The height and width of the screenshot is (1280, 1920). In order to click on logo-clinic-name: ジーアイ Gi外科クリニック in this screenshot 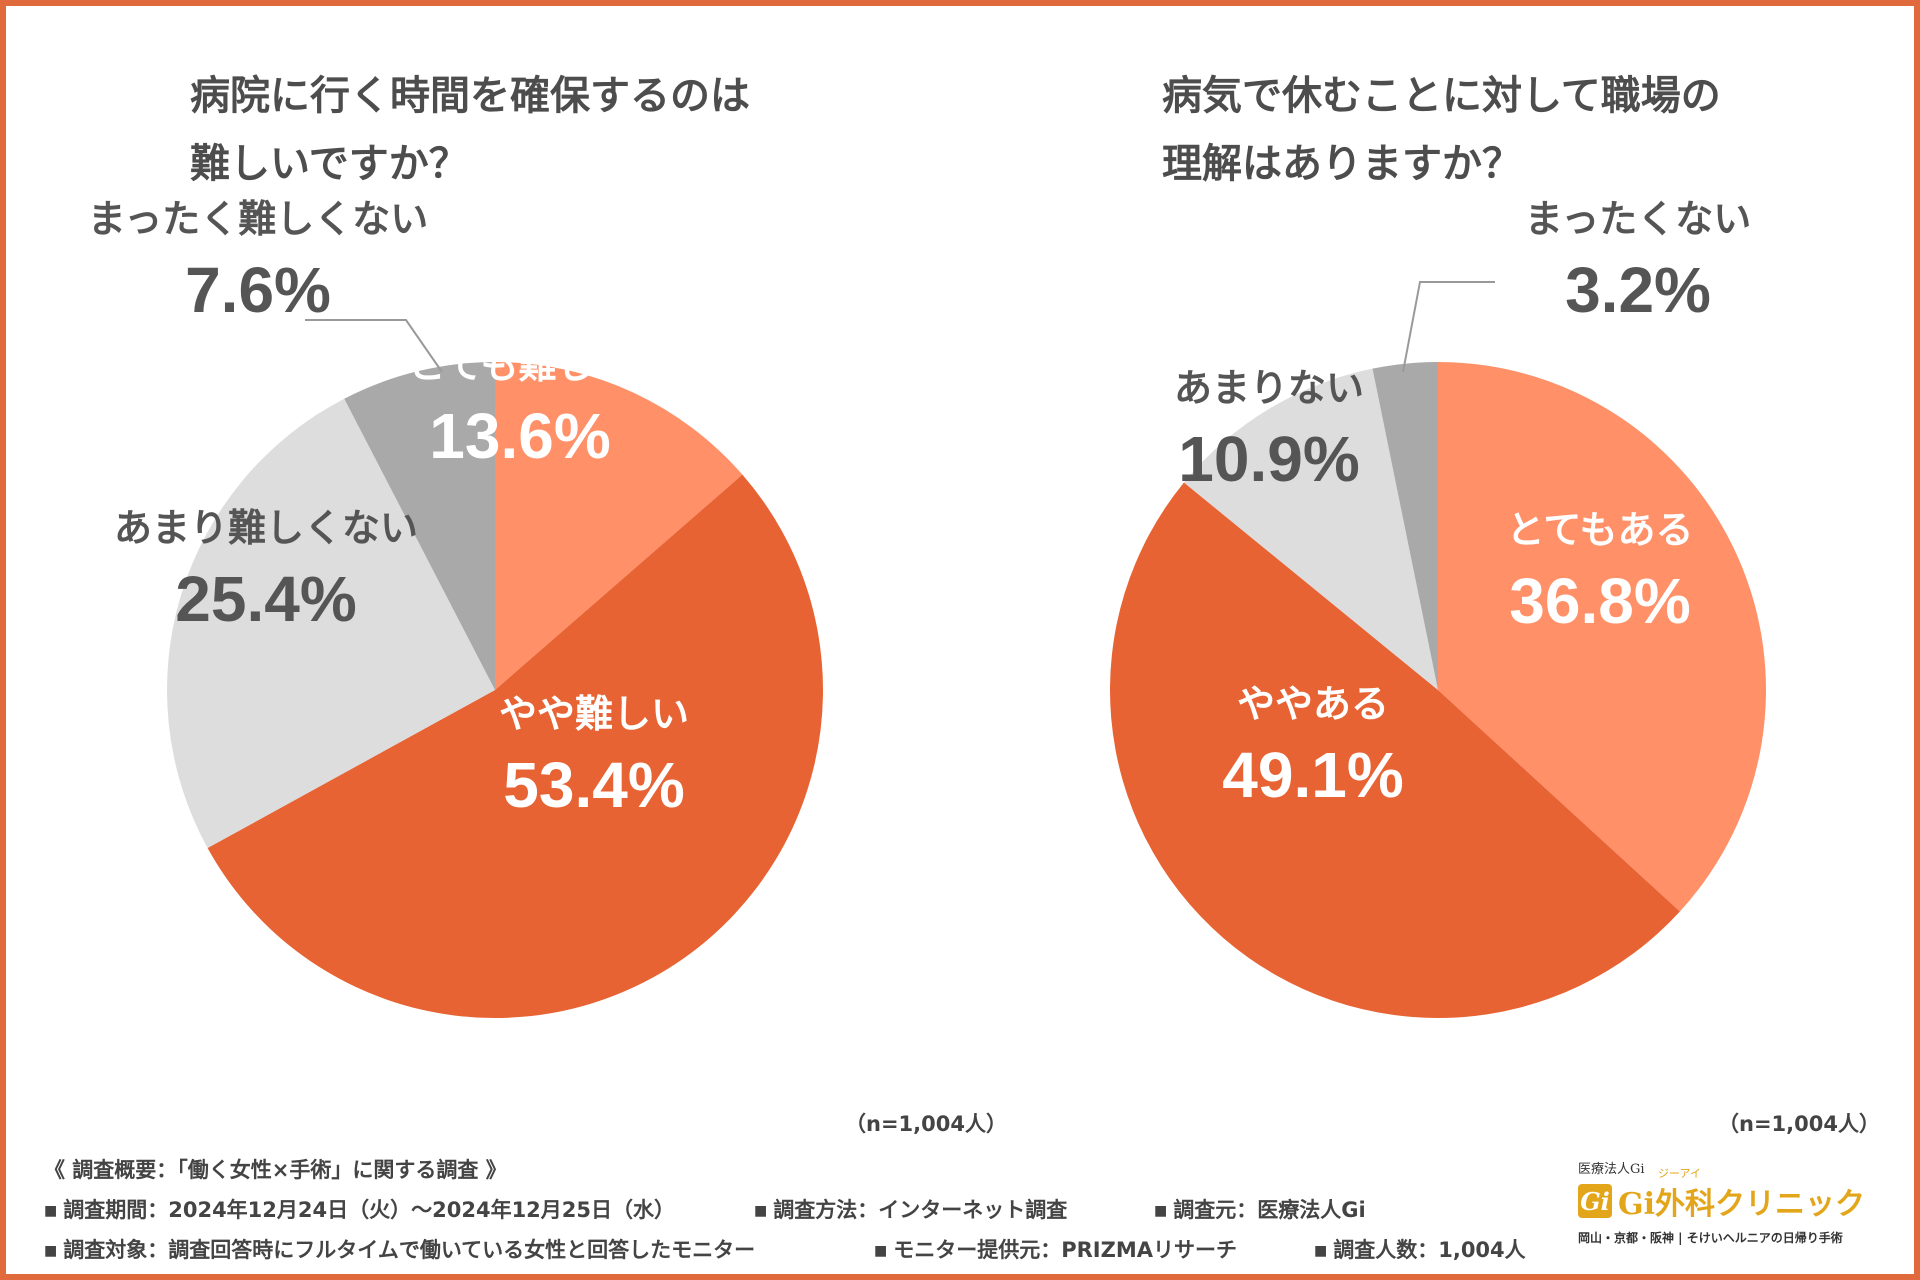, I will do `click(1742, 1194)`.